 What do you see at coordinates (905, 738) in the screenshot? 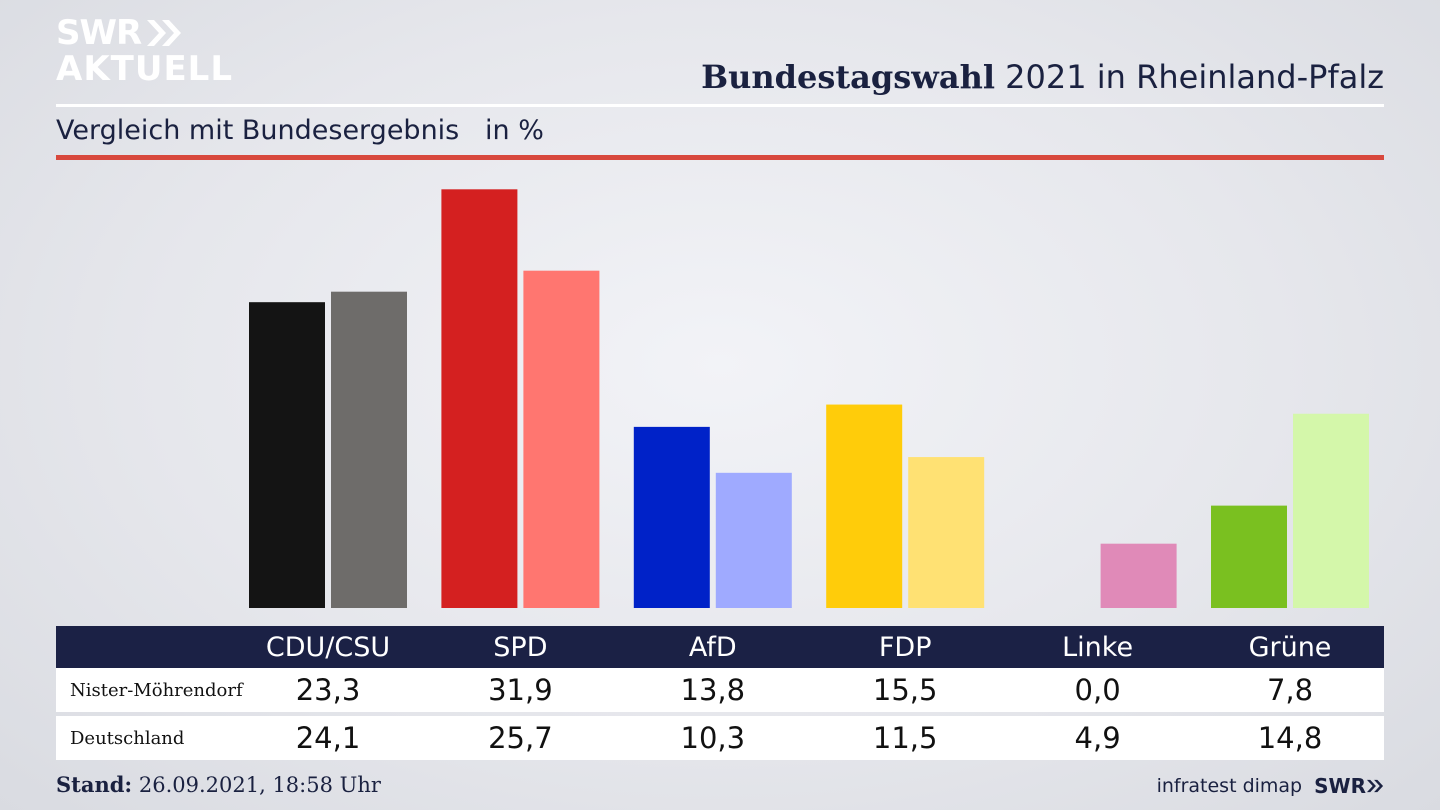
I see `value-cell: 11,5` at bounding box center [905, 738].